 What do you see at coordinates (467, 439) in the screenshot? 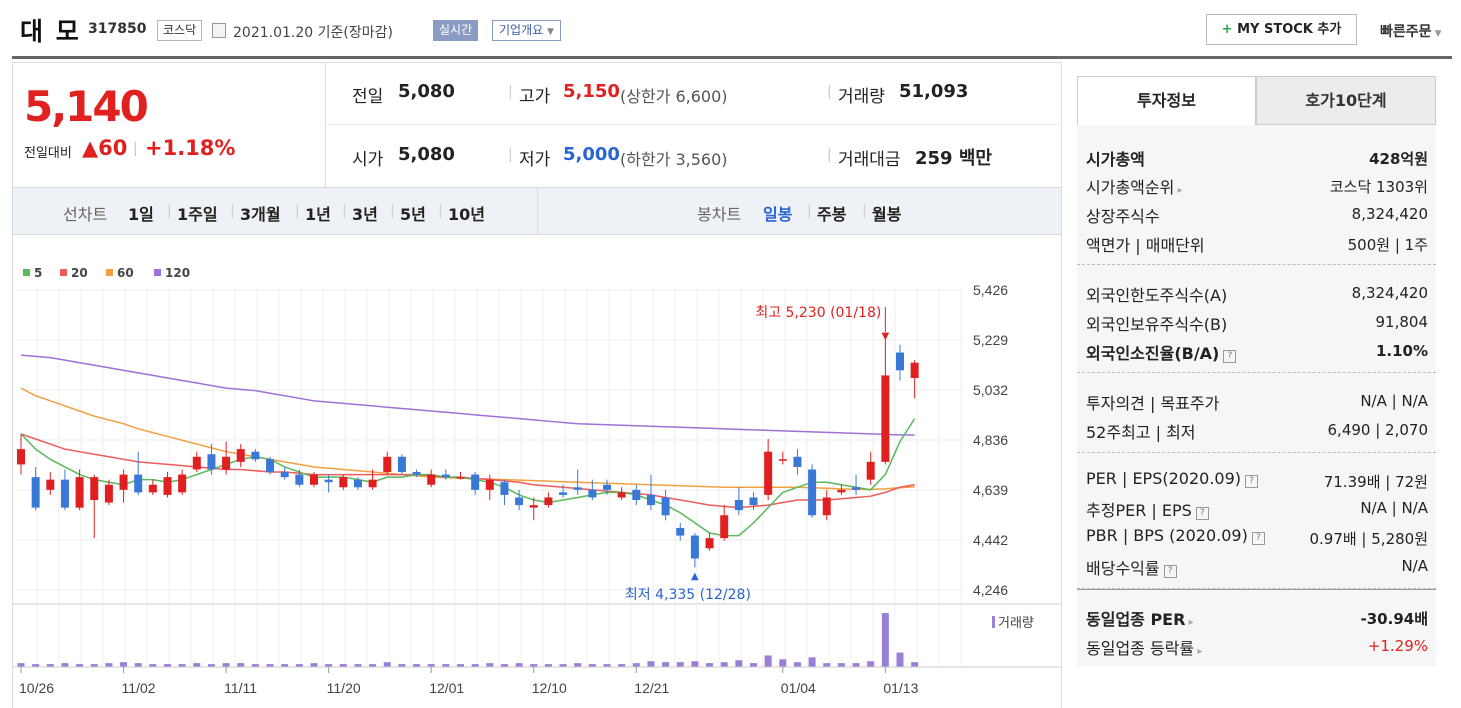
I see `ma60-line` at bounding box center [467, 439].